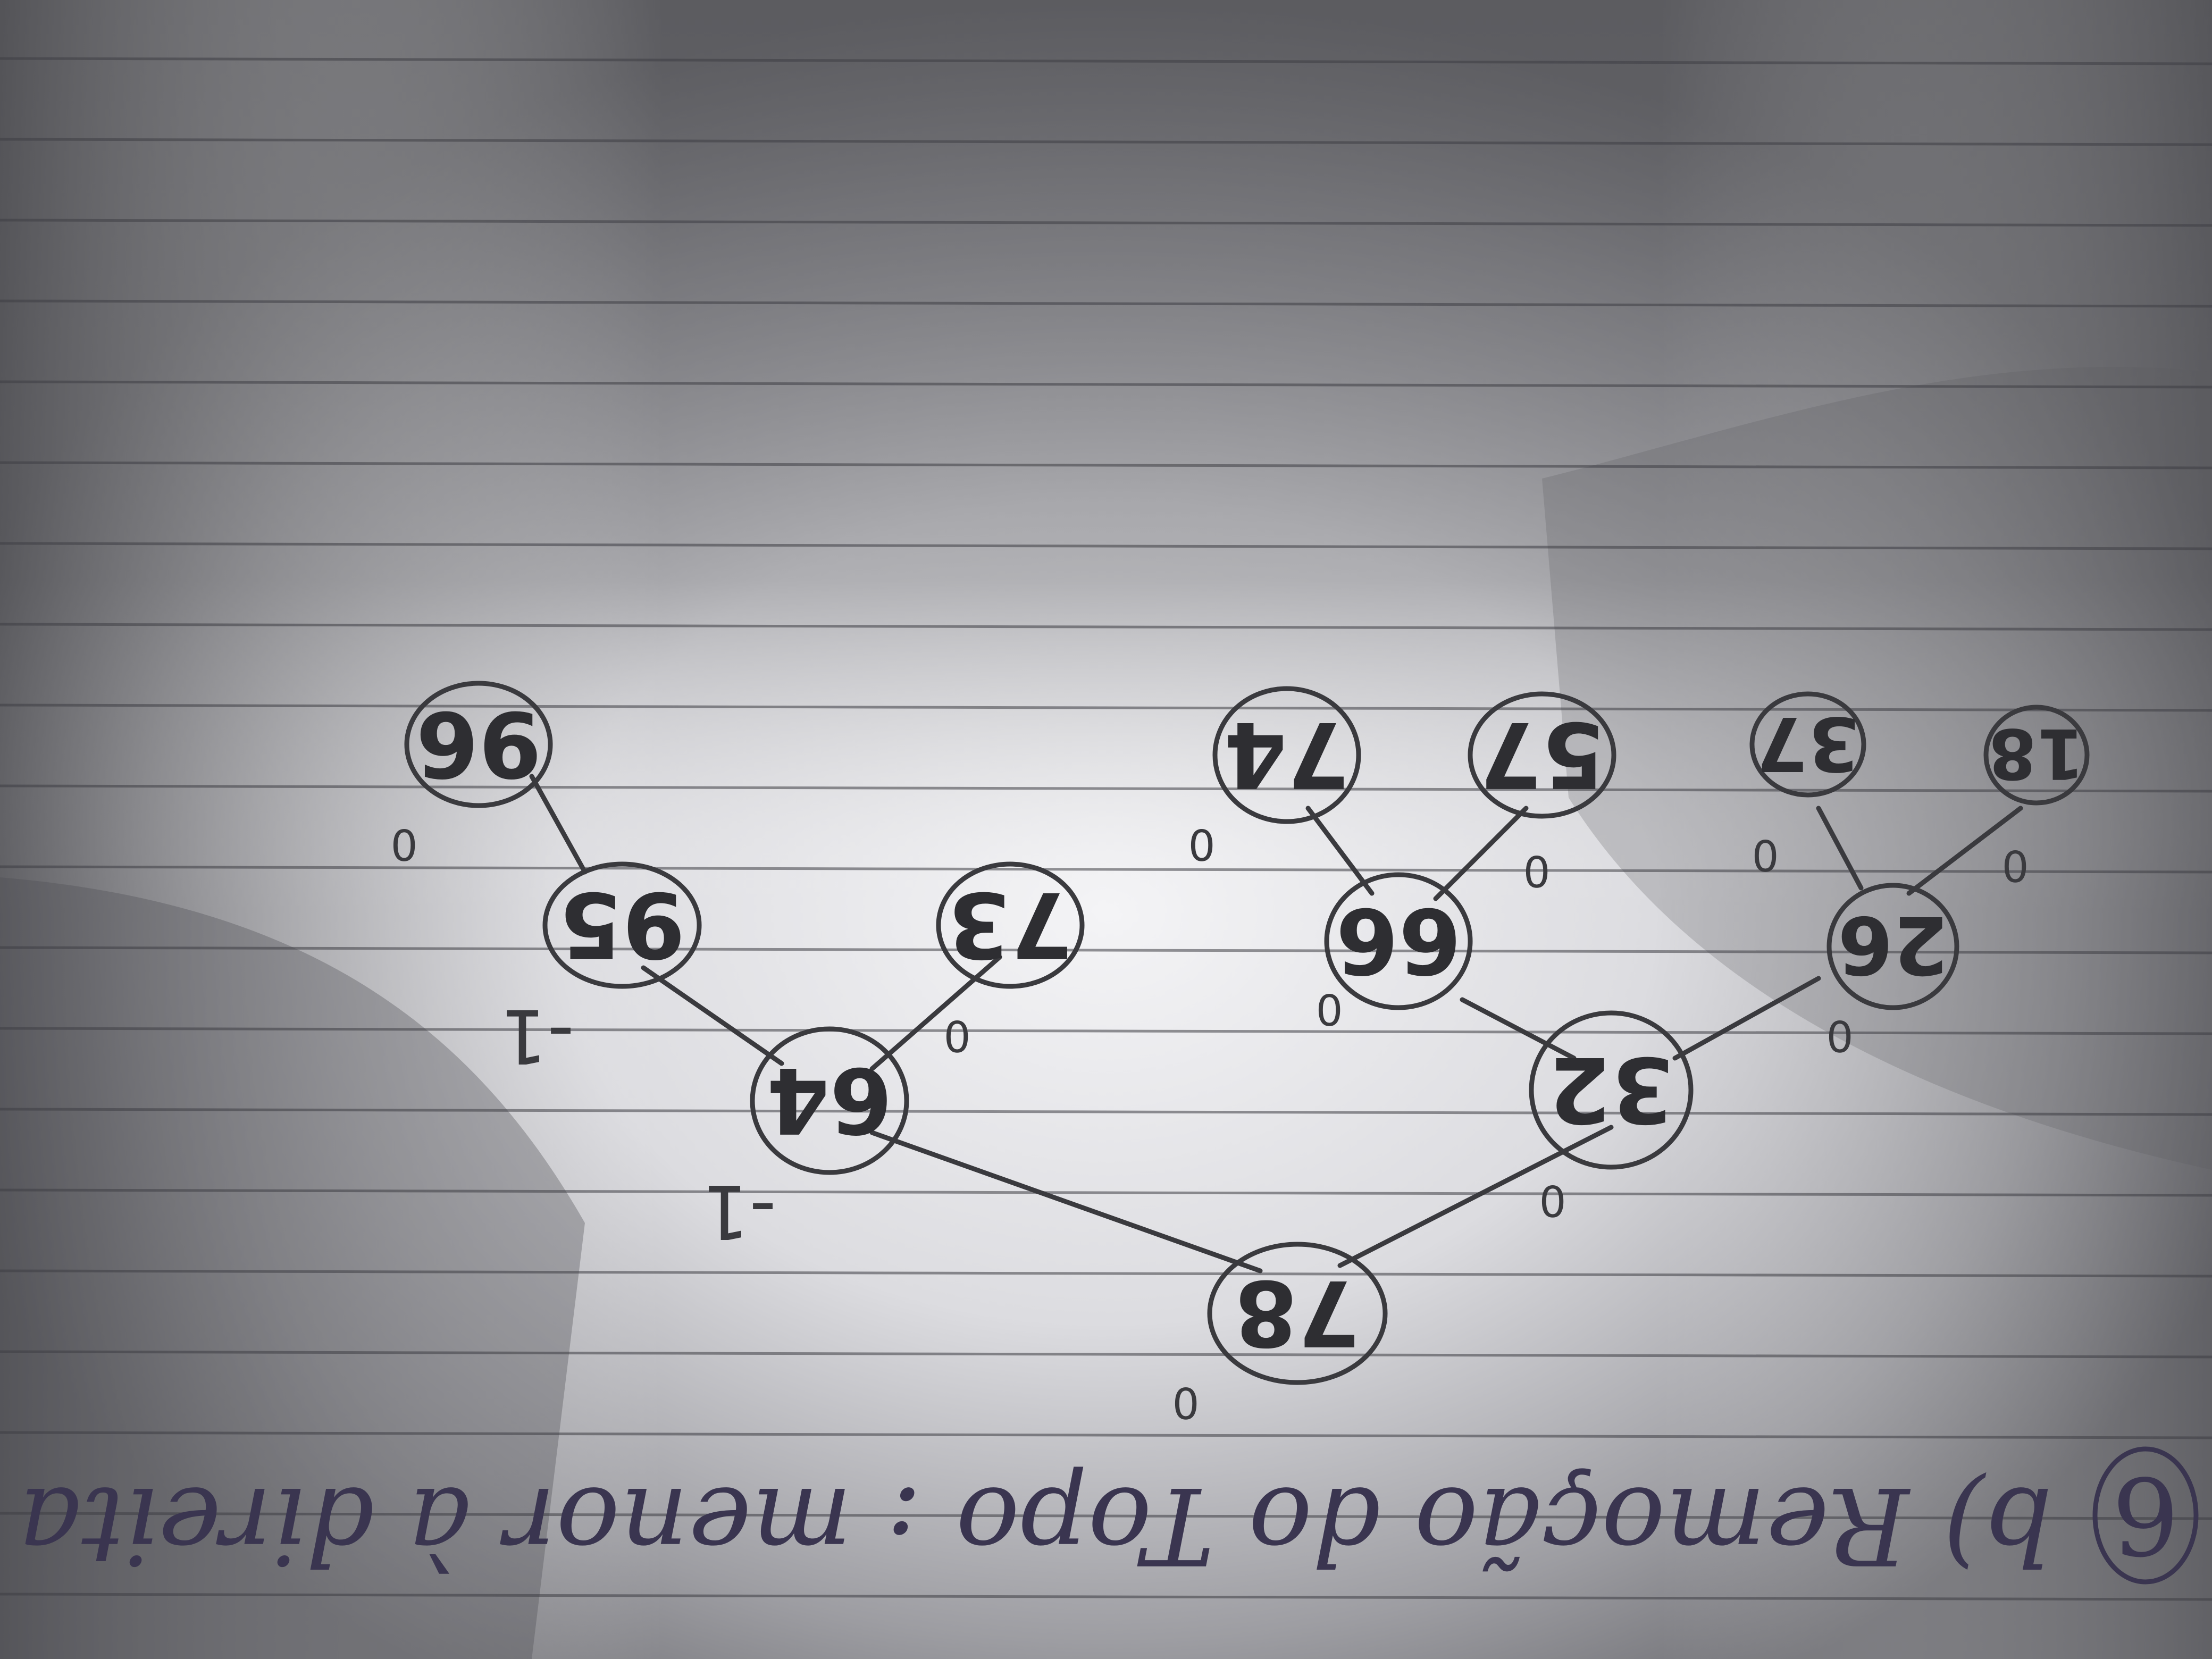  I want to click on node-73-label: 73, so click(1011, 924).